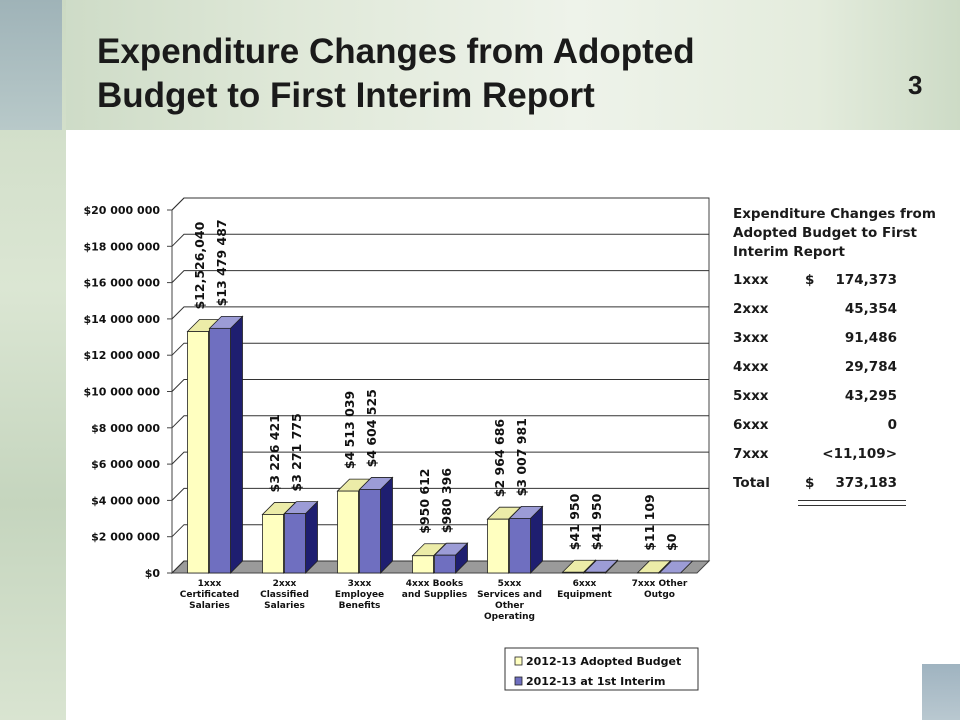  I want to click on x-tick-label-line: Employee, so click(359, 595).